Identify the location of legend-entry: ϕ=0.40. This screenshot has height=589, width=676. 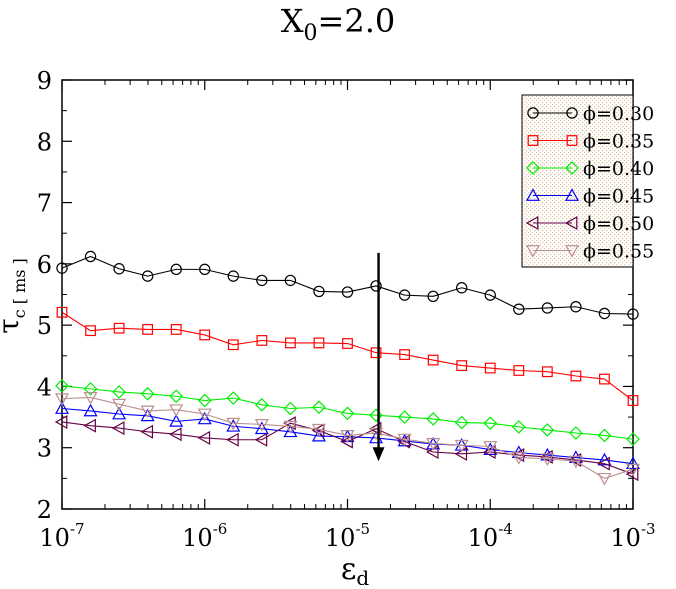
(590, 169).